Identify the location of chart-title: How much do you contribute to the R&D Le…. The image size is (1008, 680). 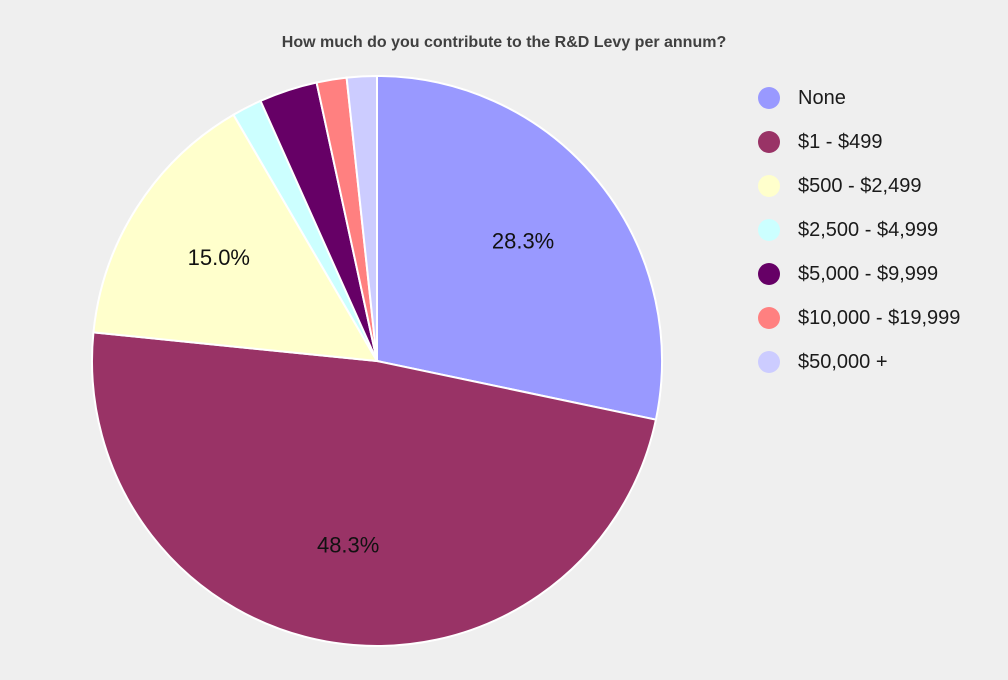
(504, 42).